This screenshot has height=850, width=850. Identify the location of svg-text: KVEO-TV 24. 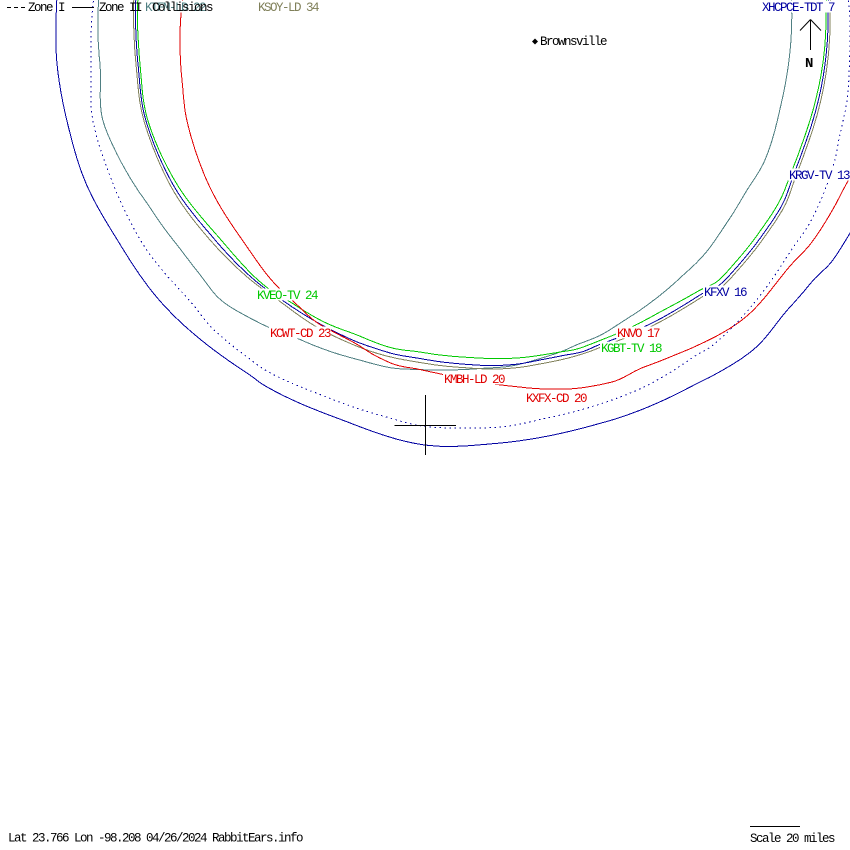
(287, 296).